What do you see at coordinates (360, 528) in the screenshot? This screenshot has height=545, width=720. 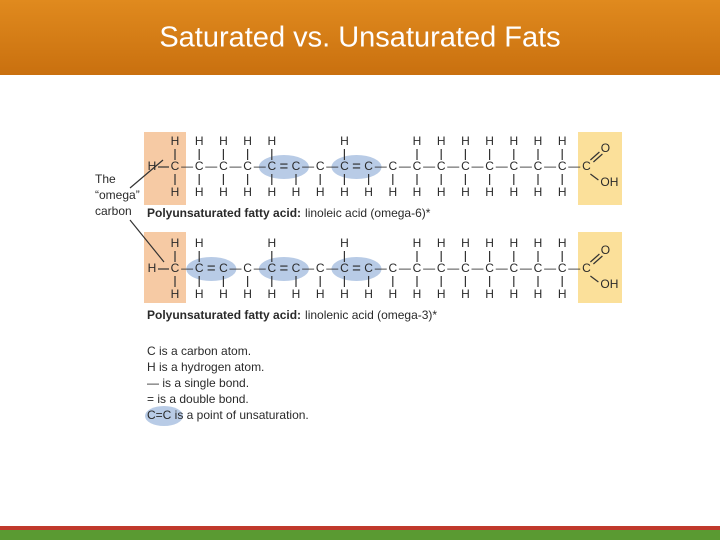 I see `footer-stripe` at bounding box center [360, 528].